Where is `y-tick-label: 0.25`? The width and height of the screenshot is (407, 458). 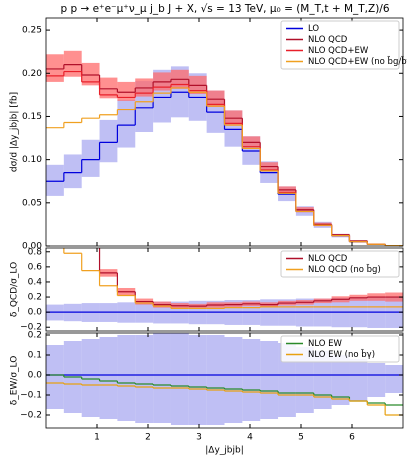
y-tick-label: 0.25 is located at coordinates (32, 31).